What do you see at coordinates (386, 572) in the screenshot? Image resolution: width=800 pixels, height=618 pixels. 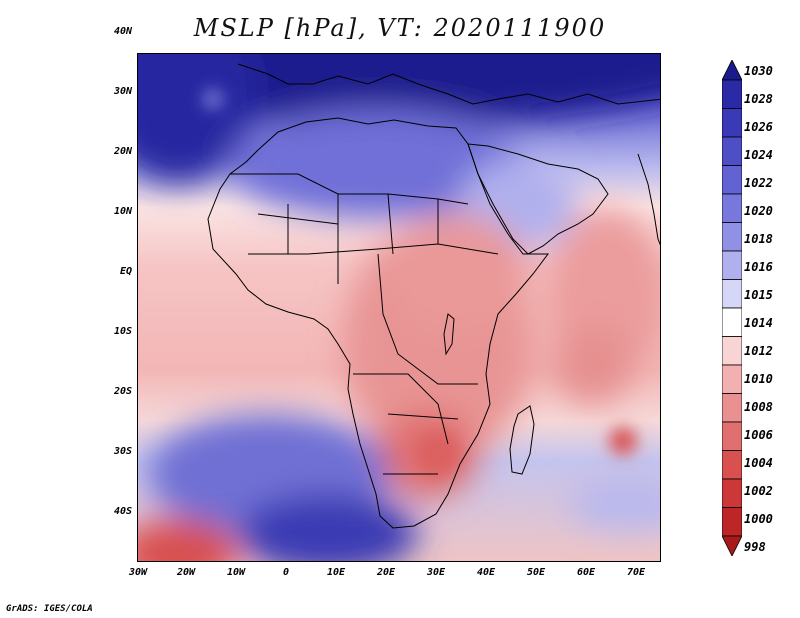 I see `lon-label: 20E` at bounding box center [386, 572].